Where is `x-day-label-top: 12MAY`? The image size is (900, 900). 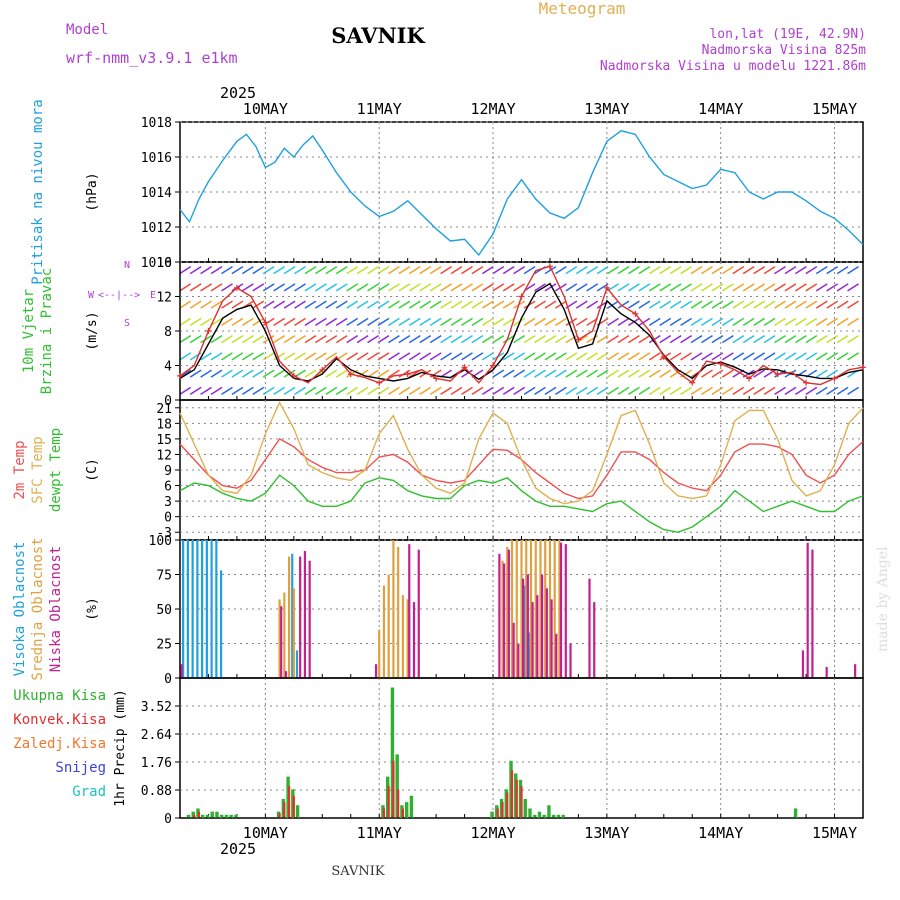
x-day-label-top: 12MAY is located at coordinates (492, 109).